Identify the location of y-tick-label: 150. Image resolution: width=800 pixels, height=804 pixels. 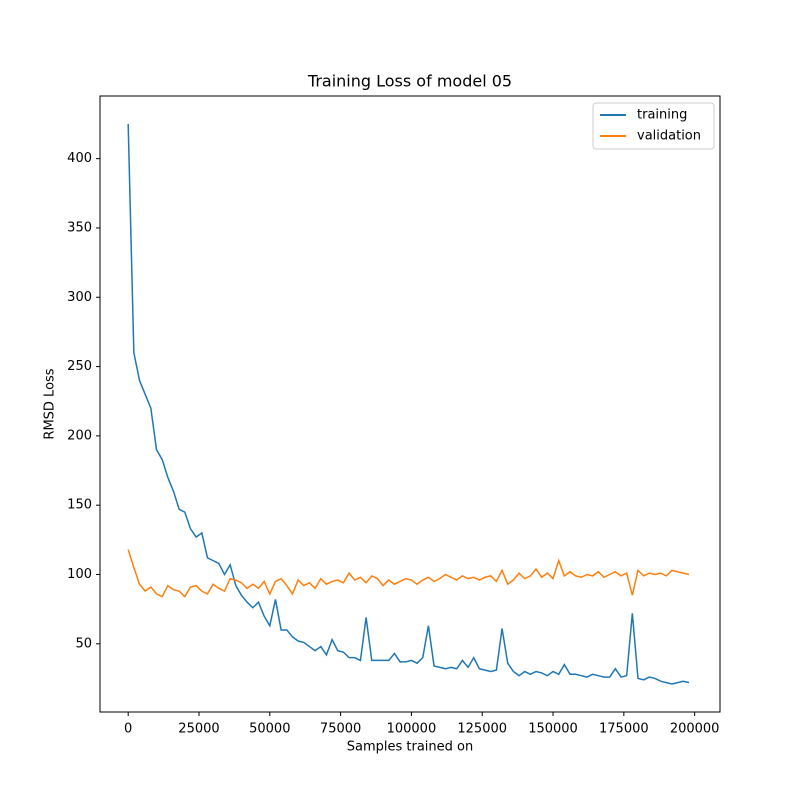
(79, 505).